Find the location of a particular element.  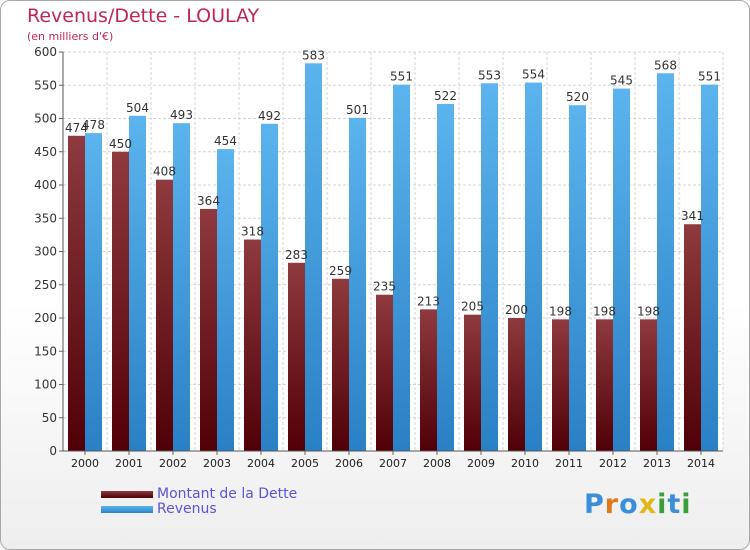

data-label-revenus: 520 is located at coordinates (577, 97).